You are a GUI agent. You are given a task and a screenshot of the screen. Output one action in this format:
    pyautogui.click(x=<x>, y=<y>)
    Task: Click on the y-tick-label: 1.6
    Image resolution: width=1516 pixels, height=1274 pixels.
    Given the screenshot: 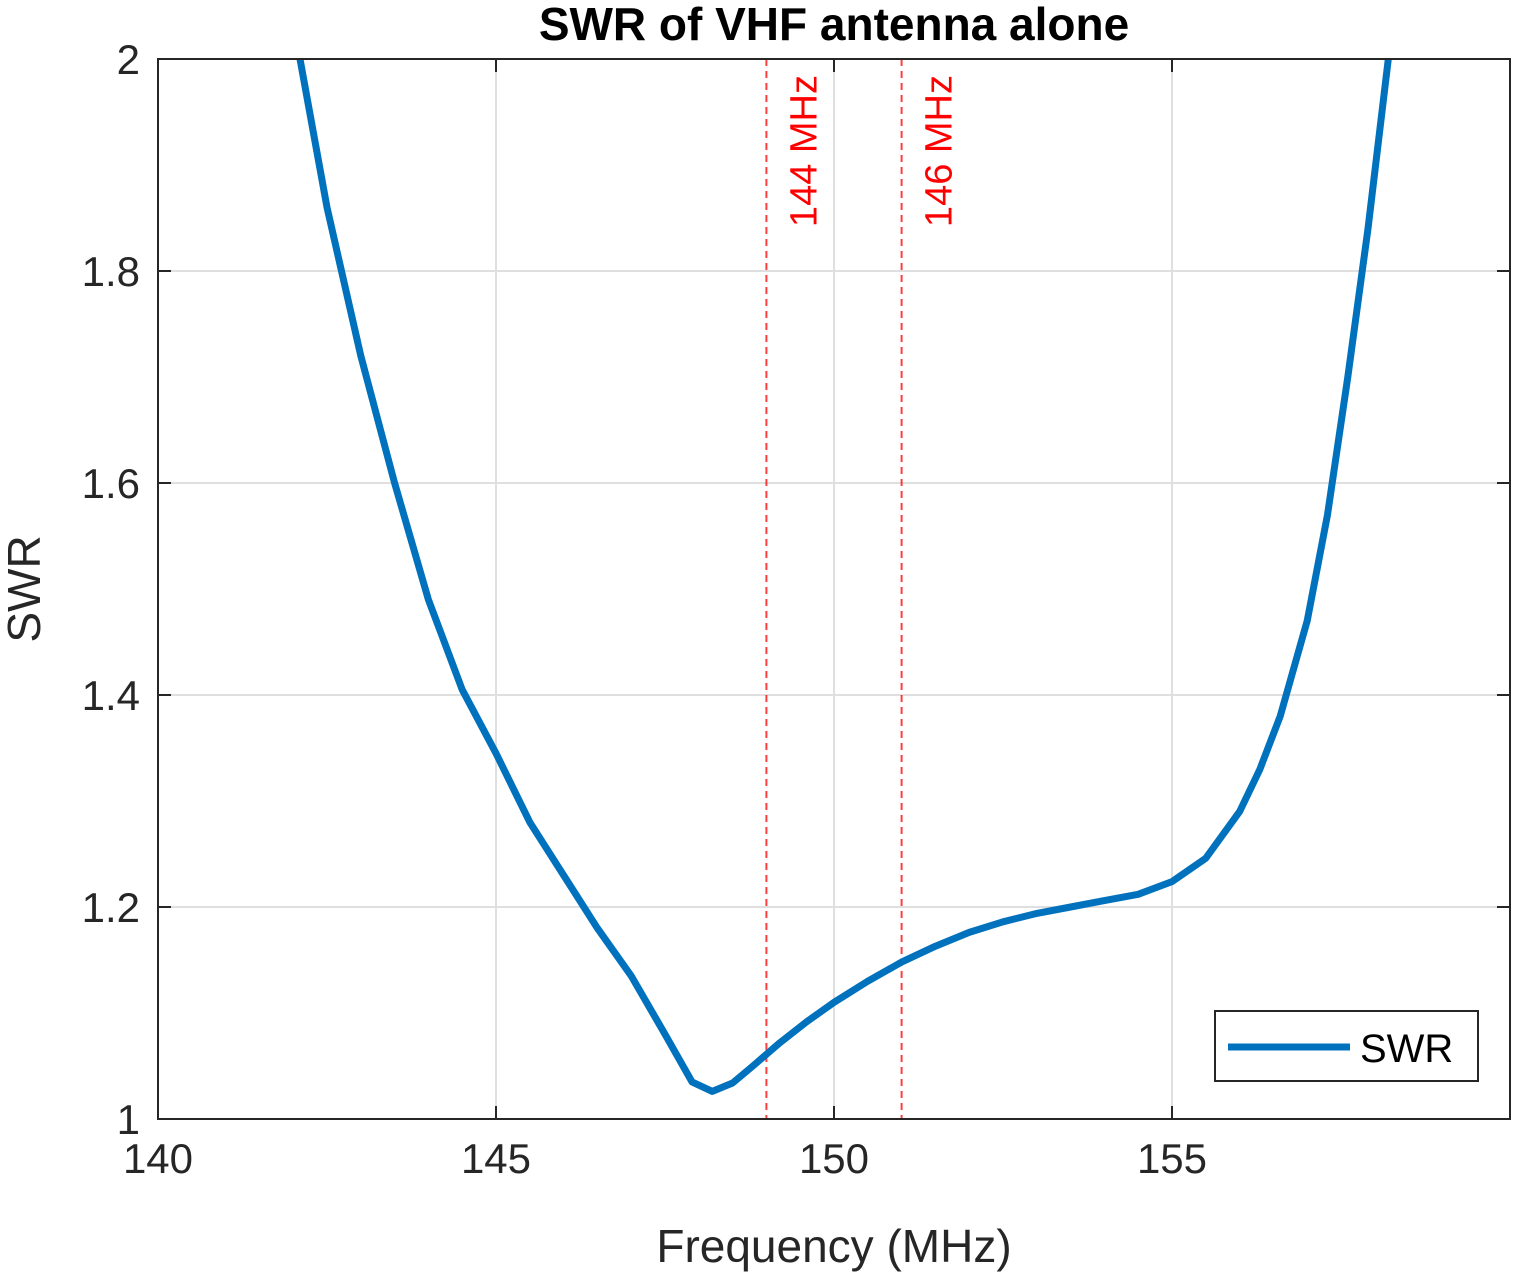 What is the action you would take?
    pyautogui.click(x=111, y=483)
    